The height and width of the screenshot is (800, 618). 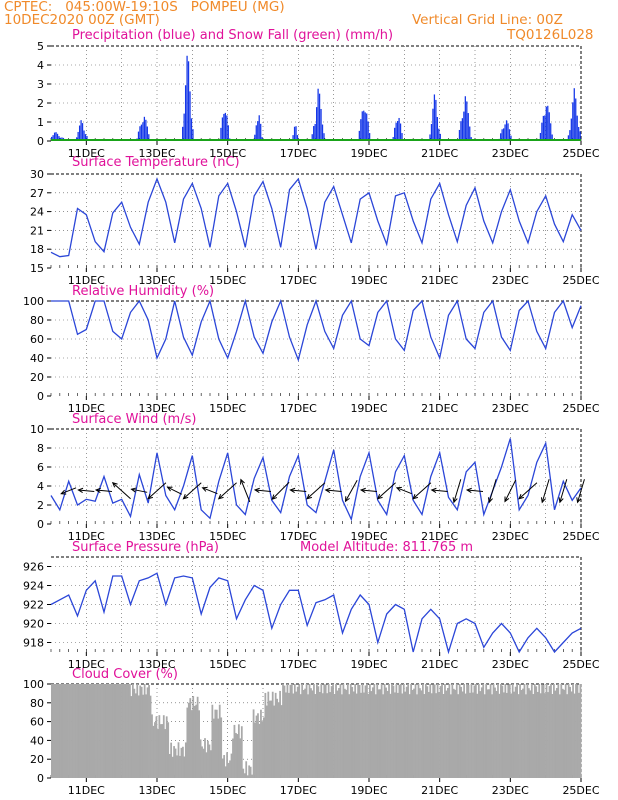 I want to click on x-tick-label: 23DEC, so click(x=510, y=408).